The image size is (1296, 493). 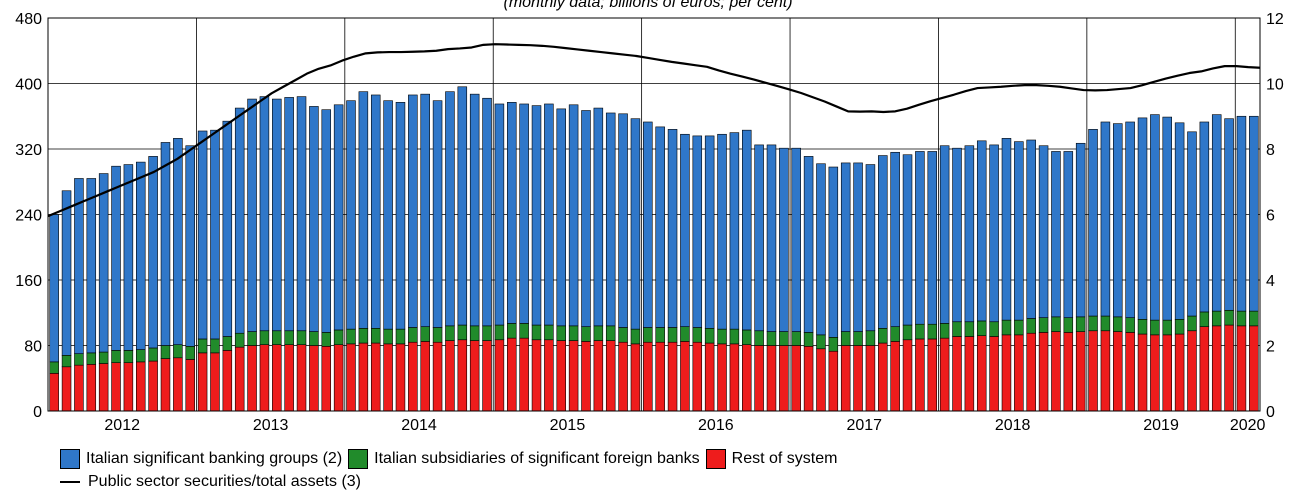 I want to click on x-tick-label: 2017, so click(x=864, y=425).